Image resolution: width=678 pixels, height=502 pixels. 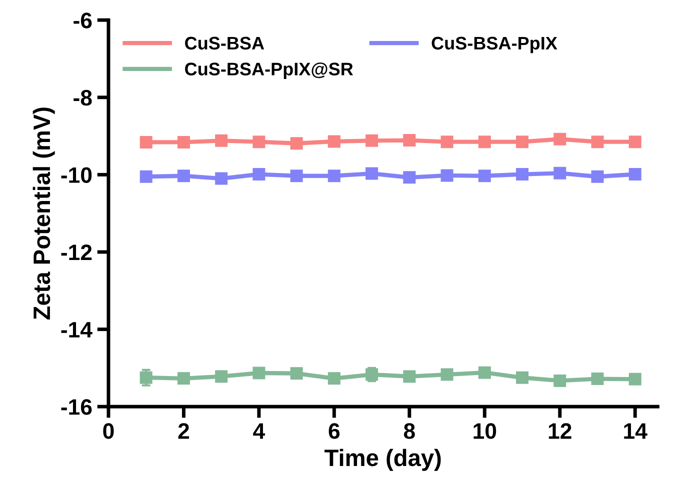 What do you see at coordinates (382, 459) in the screenshot?
I see `x-axis-title: Time (day)` at bounding box center [382, 459].